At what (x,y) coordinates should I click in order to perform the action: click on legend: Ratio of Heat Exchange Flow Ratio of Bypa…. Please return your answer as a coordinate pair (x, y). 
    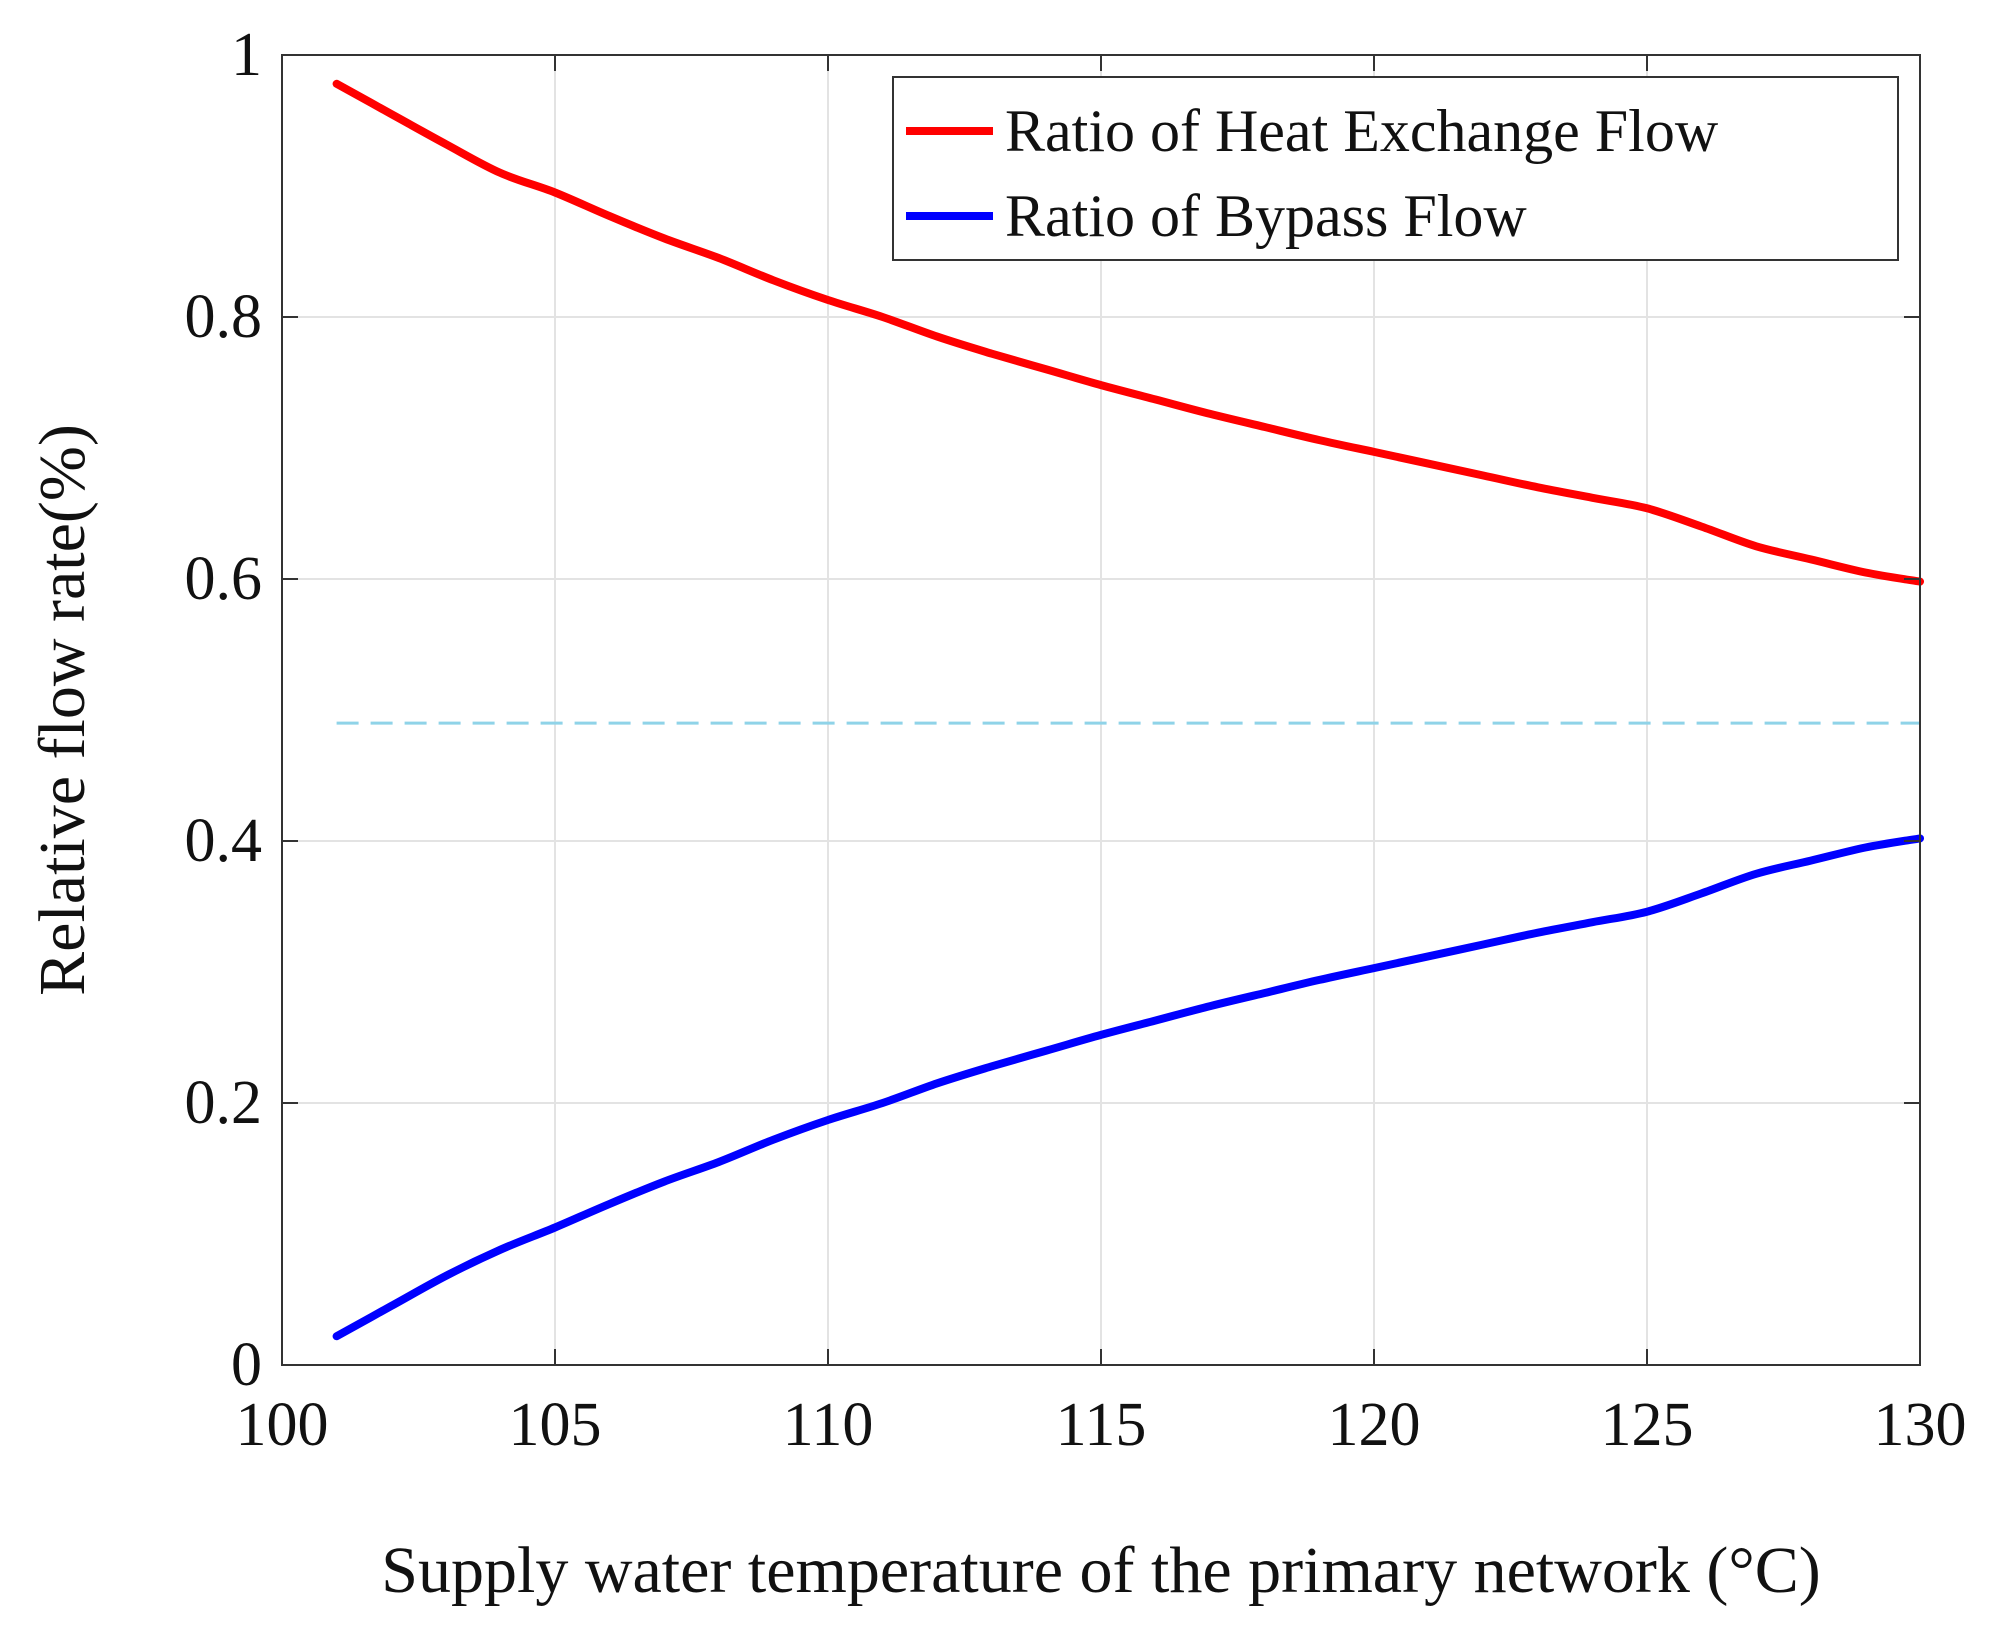
    Looking at the image, I should click on (1395, 168).